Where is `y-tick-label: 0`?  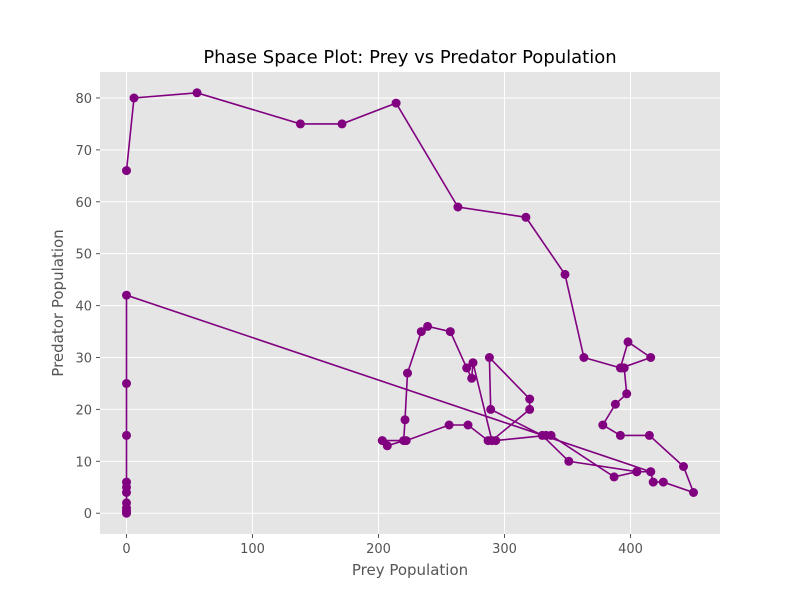 y-tick-label: 0 is located at coordinates (88, 514).